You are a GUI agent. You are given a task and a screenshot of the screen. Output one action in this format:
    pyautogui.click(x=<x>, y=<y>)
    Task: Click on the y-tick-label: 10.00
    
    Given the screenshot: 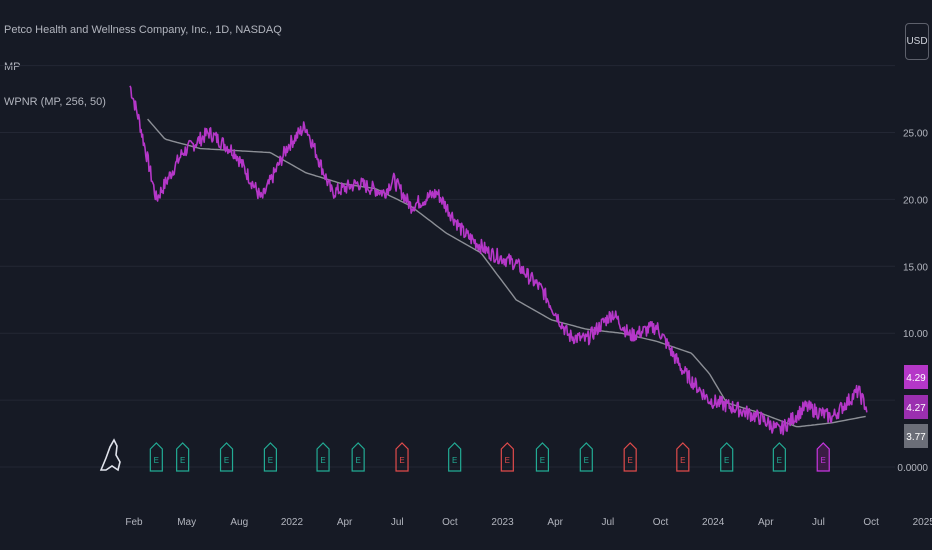 What is the action you would take?
    pyautogui.click(x=915, y=334)
    